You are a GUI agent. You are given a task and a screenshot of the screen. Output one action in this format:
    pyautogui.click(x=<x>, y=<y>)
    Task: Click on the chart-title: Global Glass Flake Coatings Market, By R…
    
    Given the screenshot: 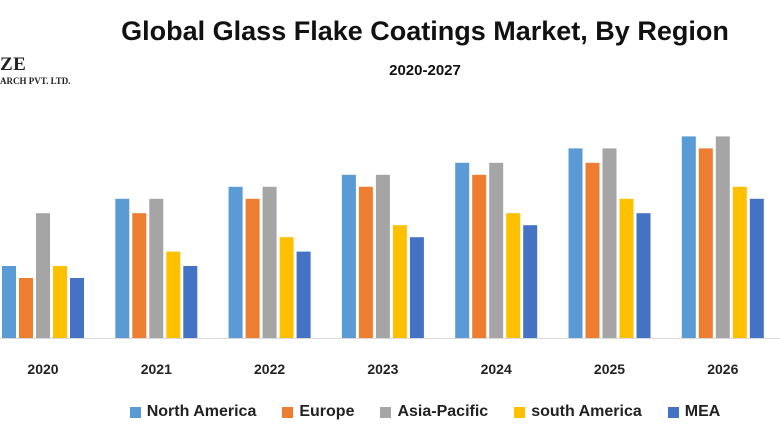 What is the action you would take?
    pyautogui.click(x=425, y=31)
    